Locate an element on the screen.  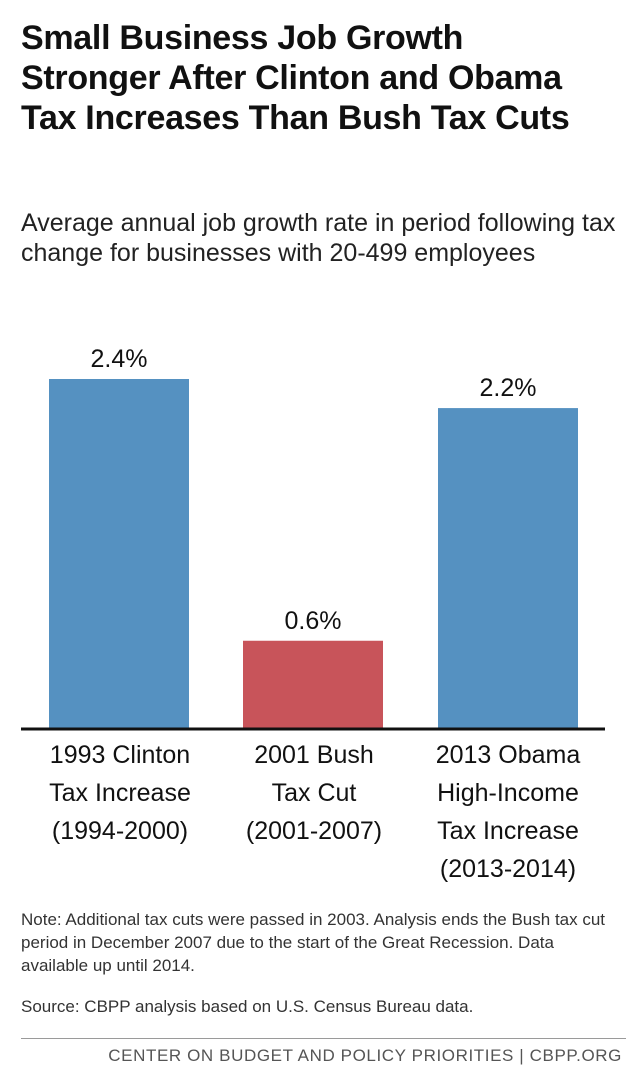
bar-obama is located at coordinates (508, 568).